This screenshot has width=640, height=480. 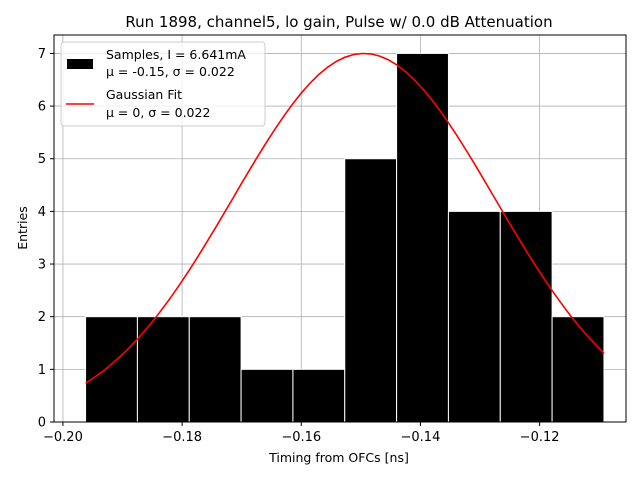 I want to click on x-axis-ticks: −0.20 −0.18 −0.16 −0.14 −0.12, so click(x=301, y=433).